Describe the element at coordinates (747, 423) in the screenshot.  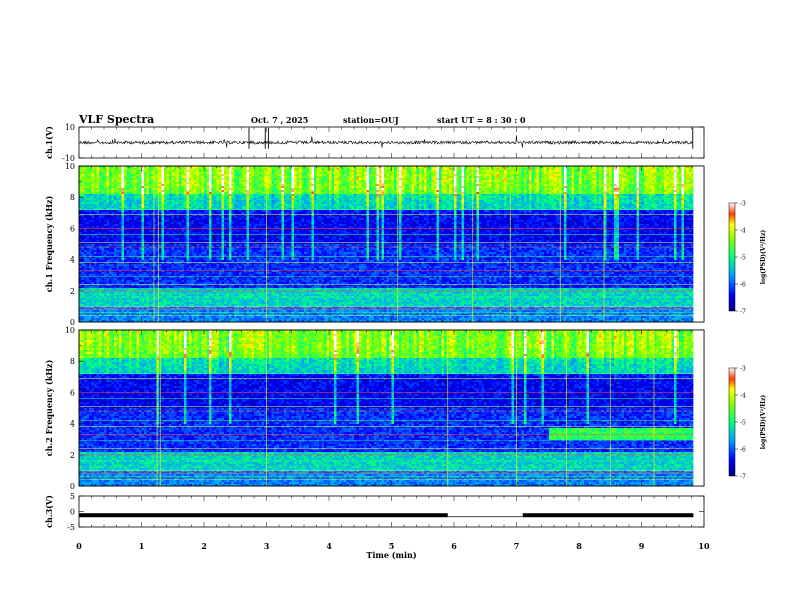
I see `ch2-colorbar: -3 -4 -5 -6 -7 log(PSD)(V²/Hz)` at that location.